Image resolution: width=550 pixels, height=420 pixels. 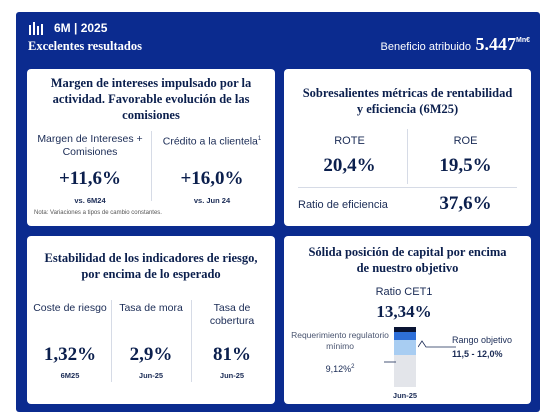 I want to click on metric-note: 6M25, so click(x=70, y=375).